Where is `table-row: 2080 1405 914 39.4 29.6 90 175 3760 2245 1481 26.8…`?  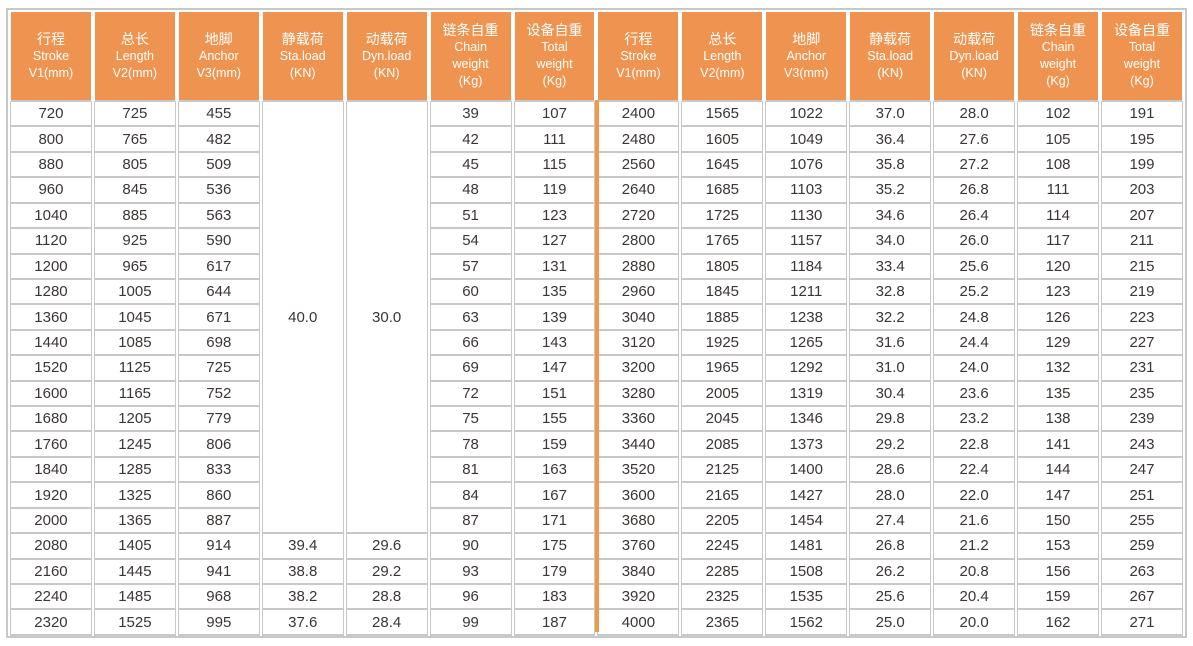 table-row: 2080 1405 914 39.4 29.6 90 175 3760 2245 1481 26.8… is located at coordinates (596, 547).